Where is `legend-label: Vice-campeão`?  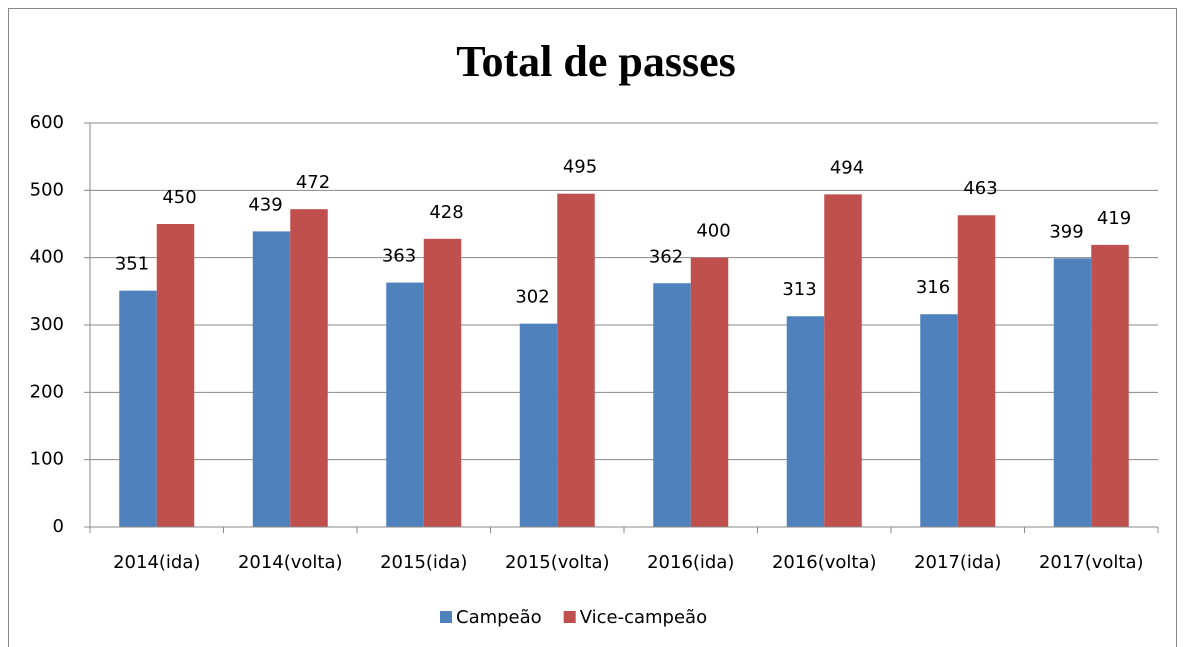
legend-label: Vice-campeão is located at coordinates (643, 617).